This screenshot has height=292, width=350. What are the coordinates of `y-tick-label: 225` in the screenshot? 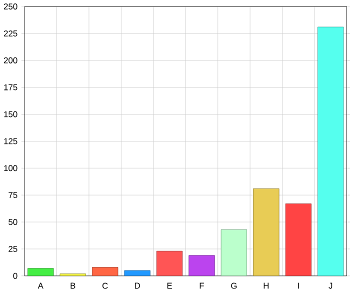 It's located at (11, 33).